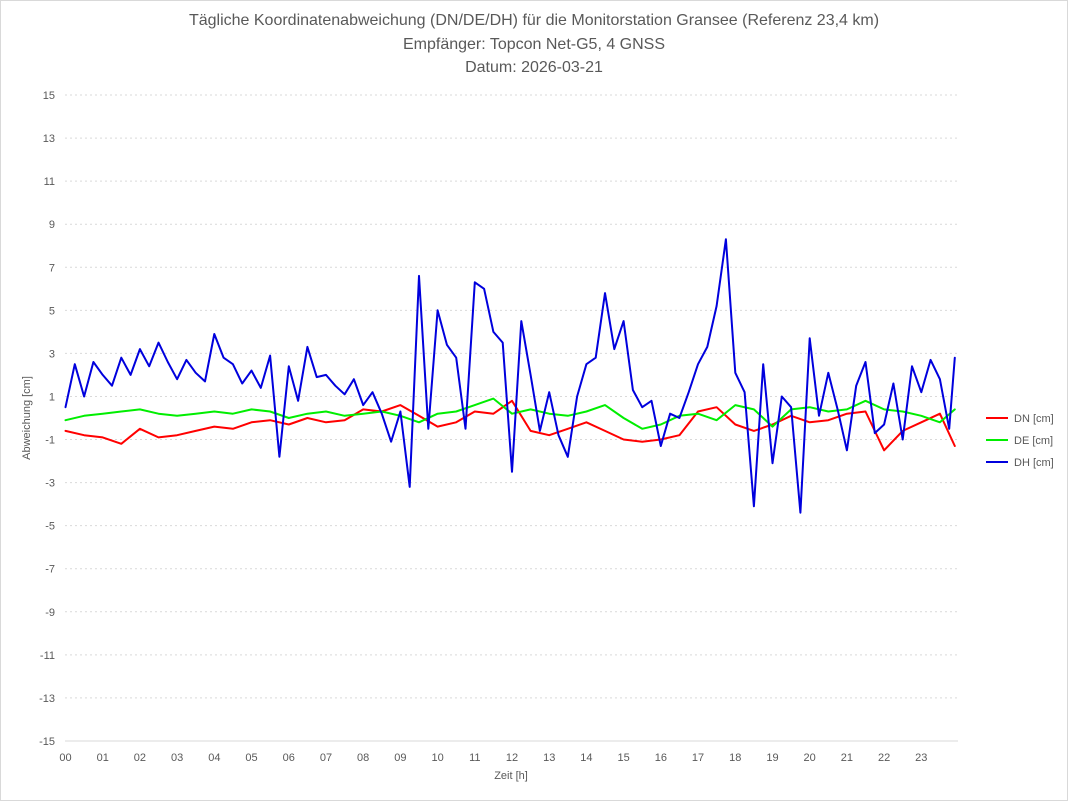 The width and height of the screenshot is (1068, 801). What do you see at coordinates (50, 441) in the screenshot?
I see `y-tick-label: -1` at bounding box center [50, 441].